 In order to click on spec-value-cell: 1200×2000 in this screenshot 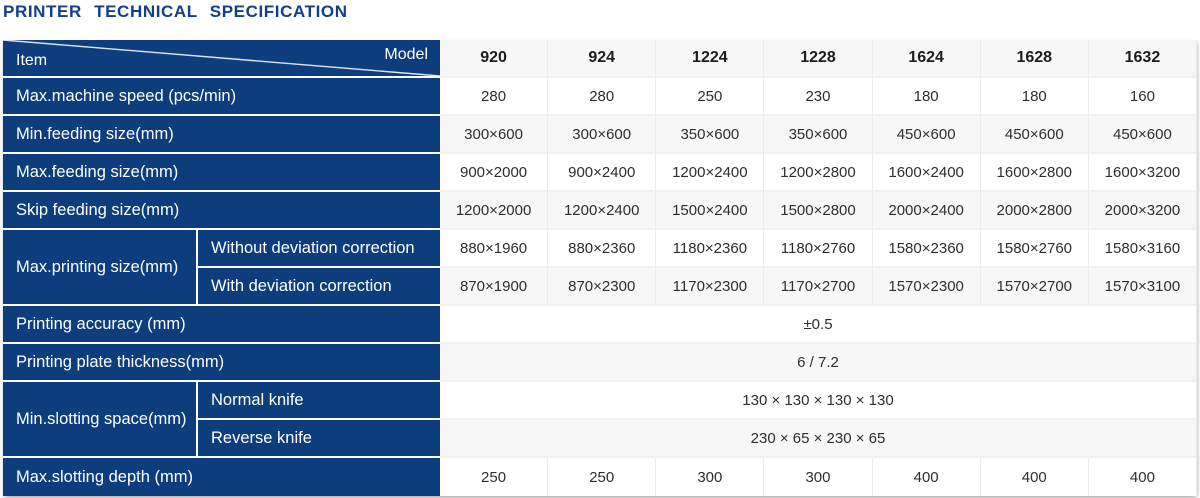, I will do `click(494, 211)`.